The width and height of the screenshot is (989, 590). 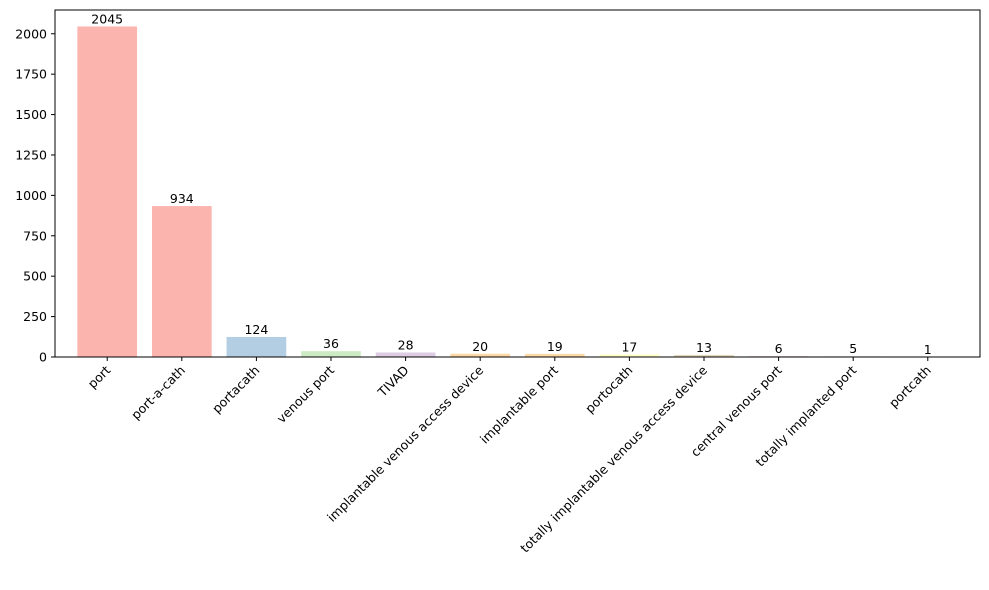 I want to click on data-label-2: 124, so click(x=256, y=329).